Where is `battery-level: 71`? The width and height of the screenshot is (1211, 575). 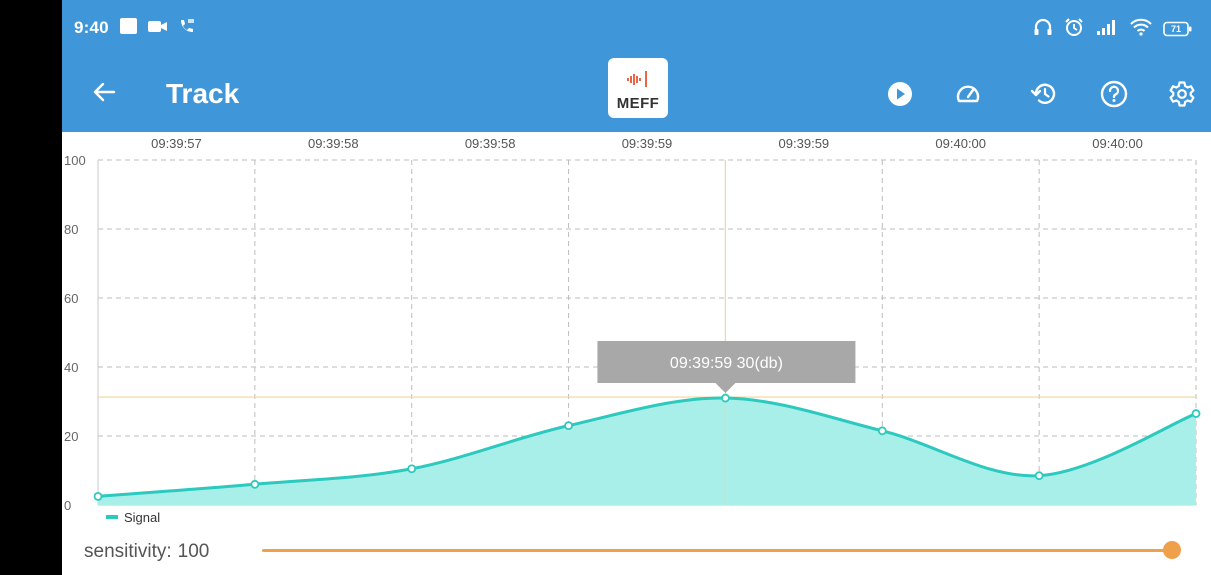
battery-level: 71 is located at coordinates (1175, 29).